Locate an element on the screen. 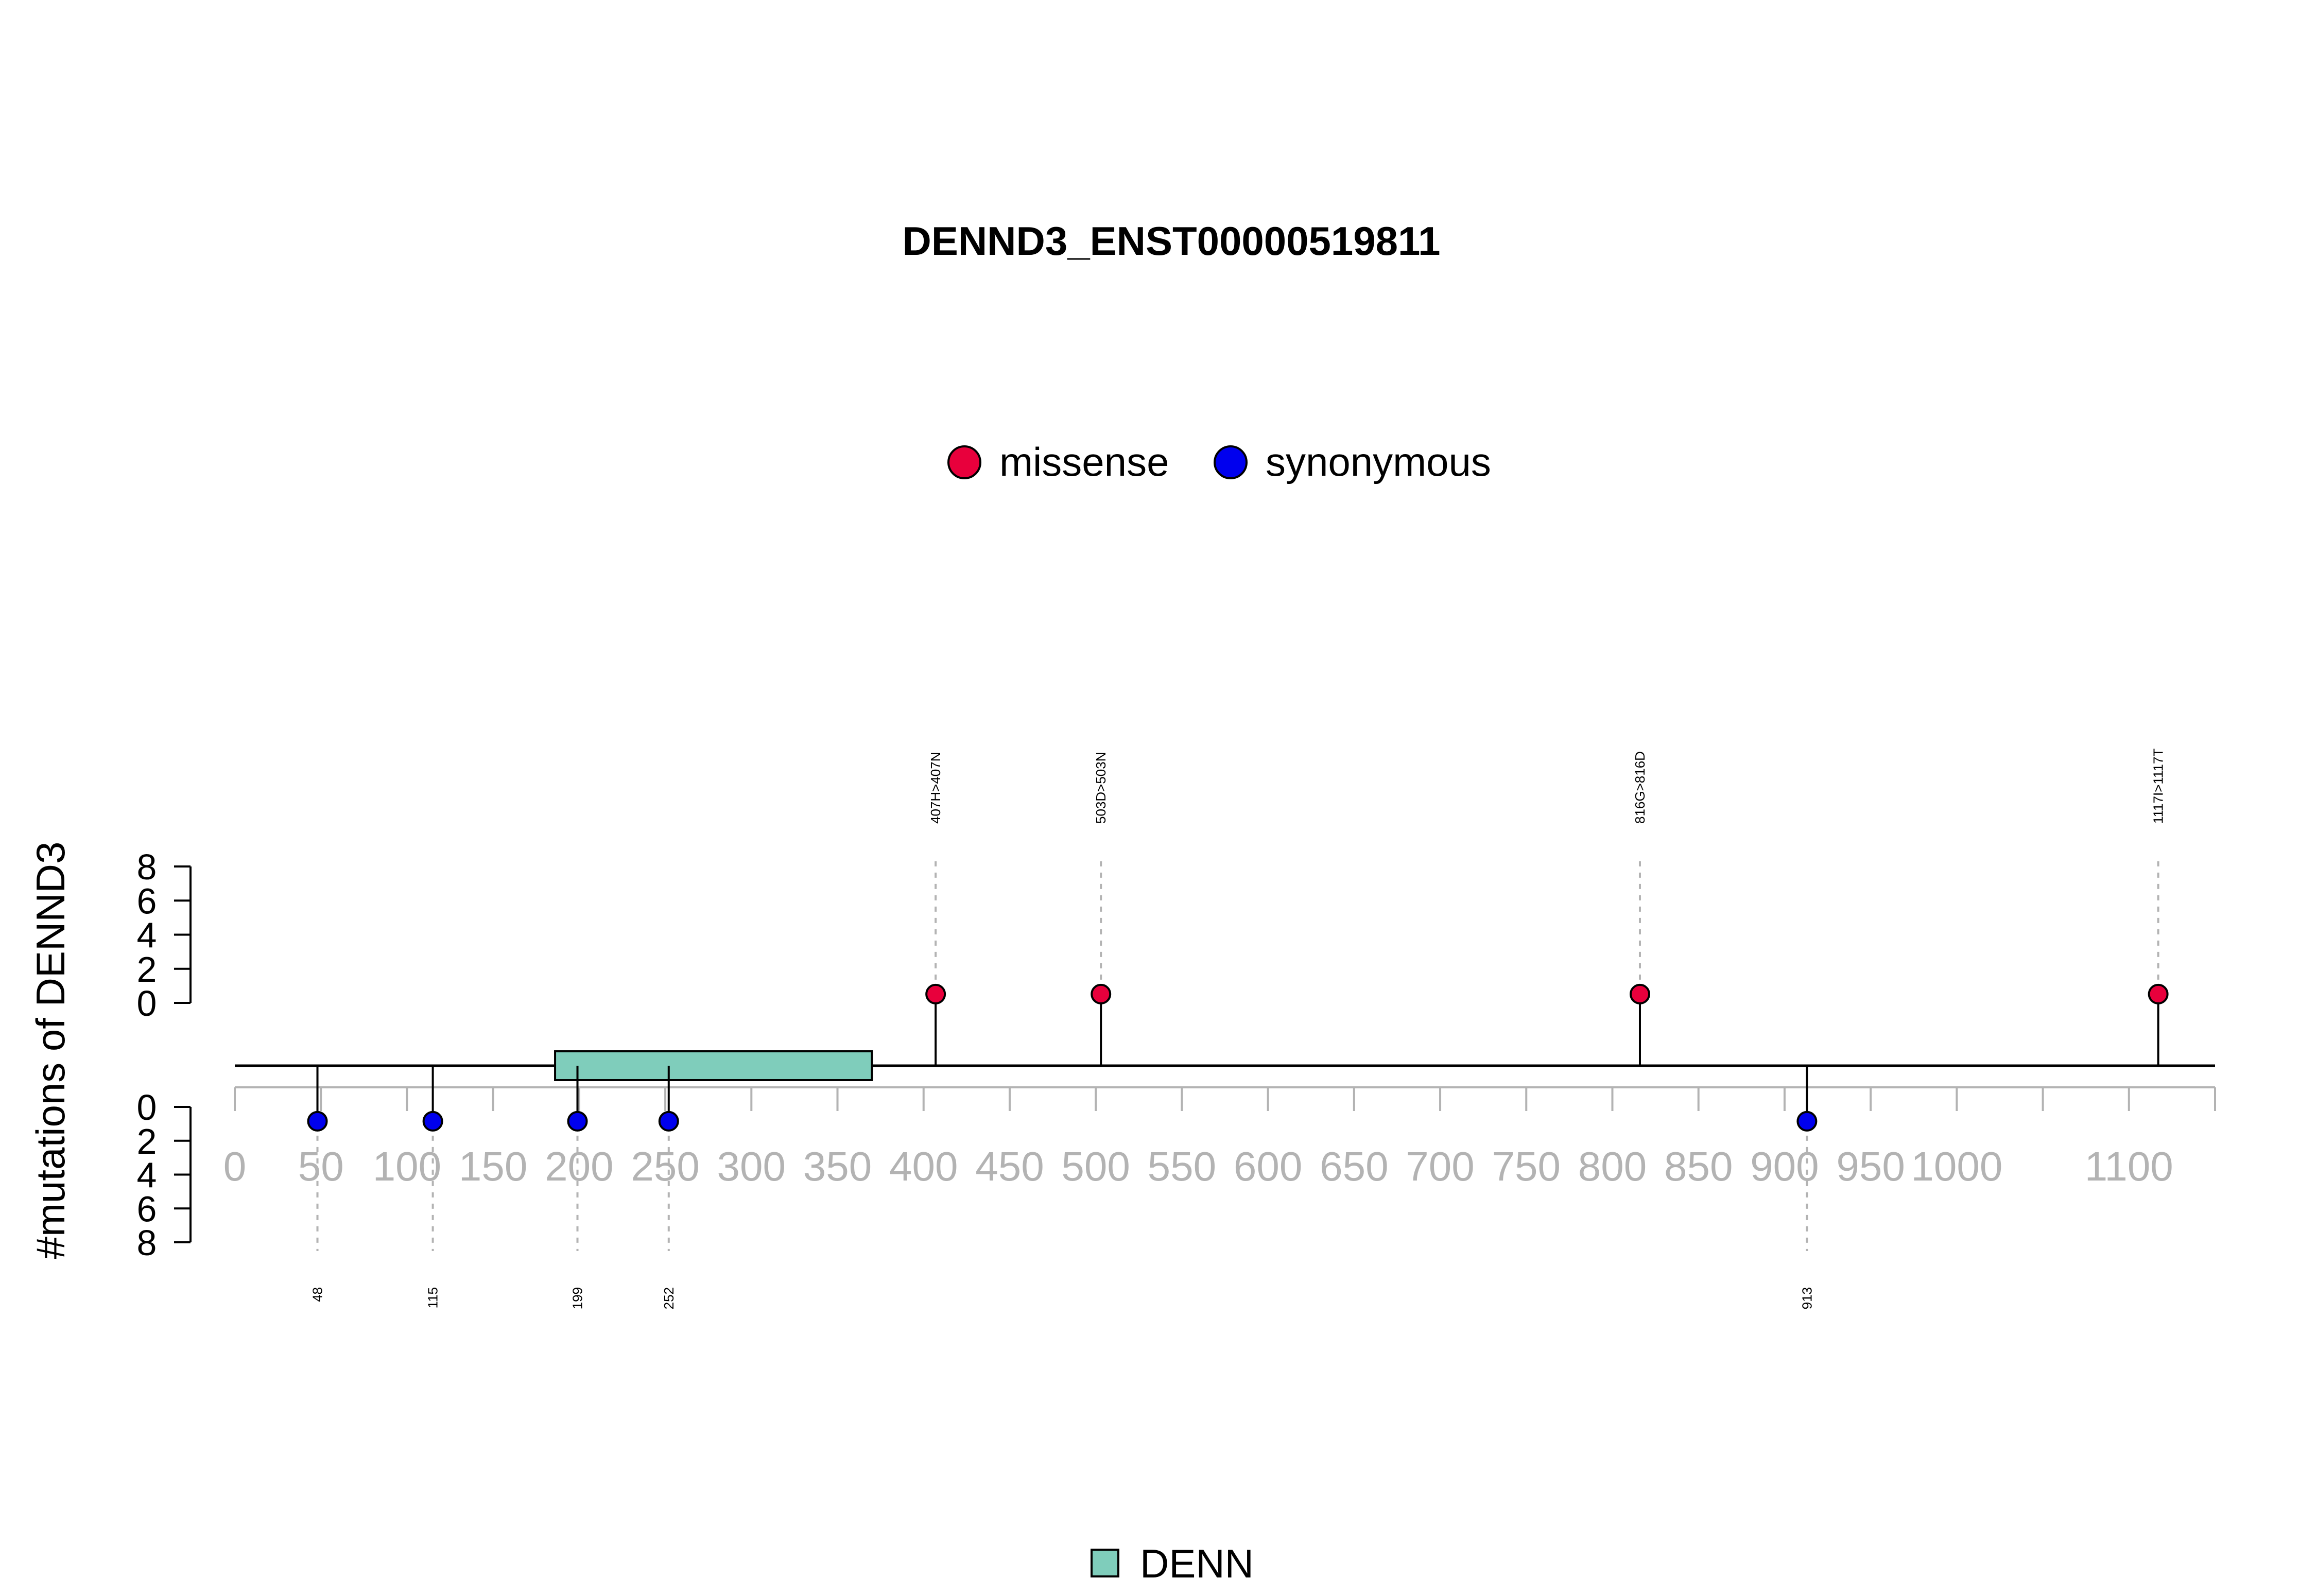 The image size is (2317, 1596). legend-synonymous-icon is located at coordinates (1231, 462).